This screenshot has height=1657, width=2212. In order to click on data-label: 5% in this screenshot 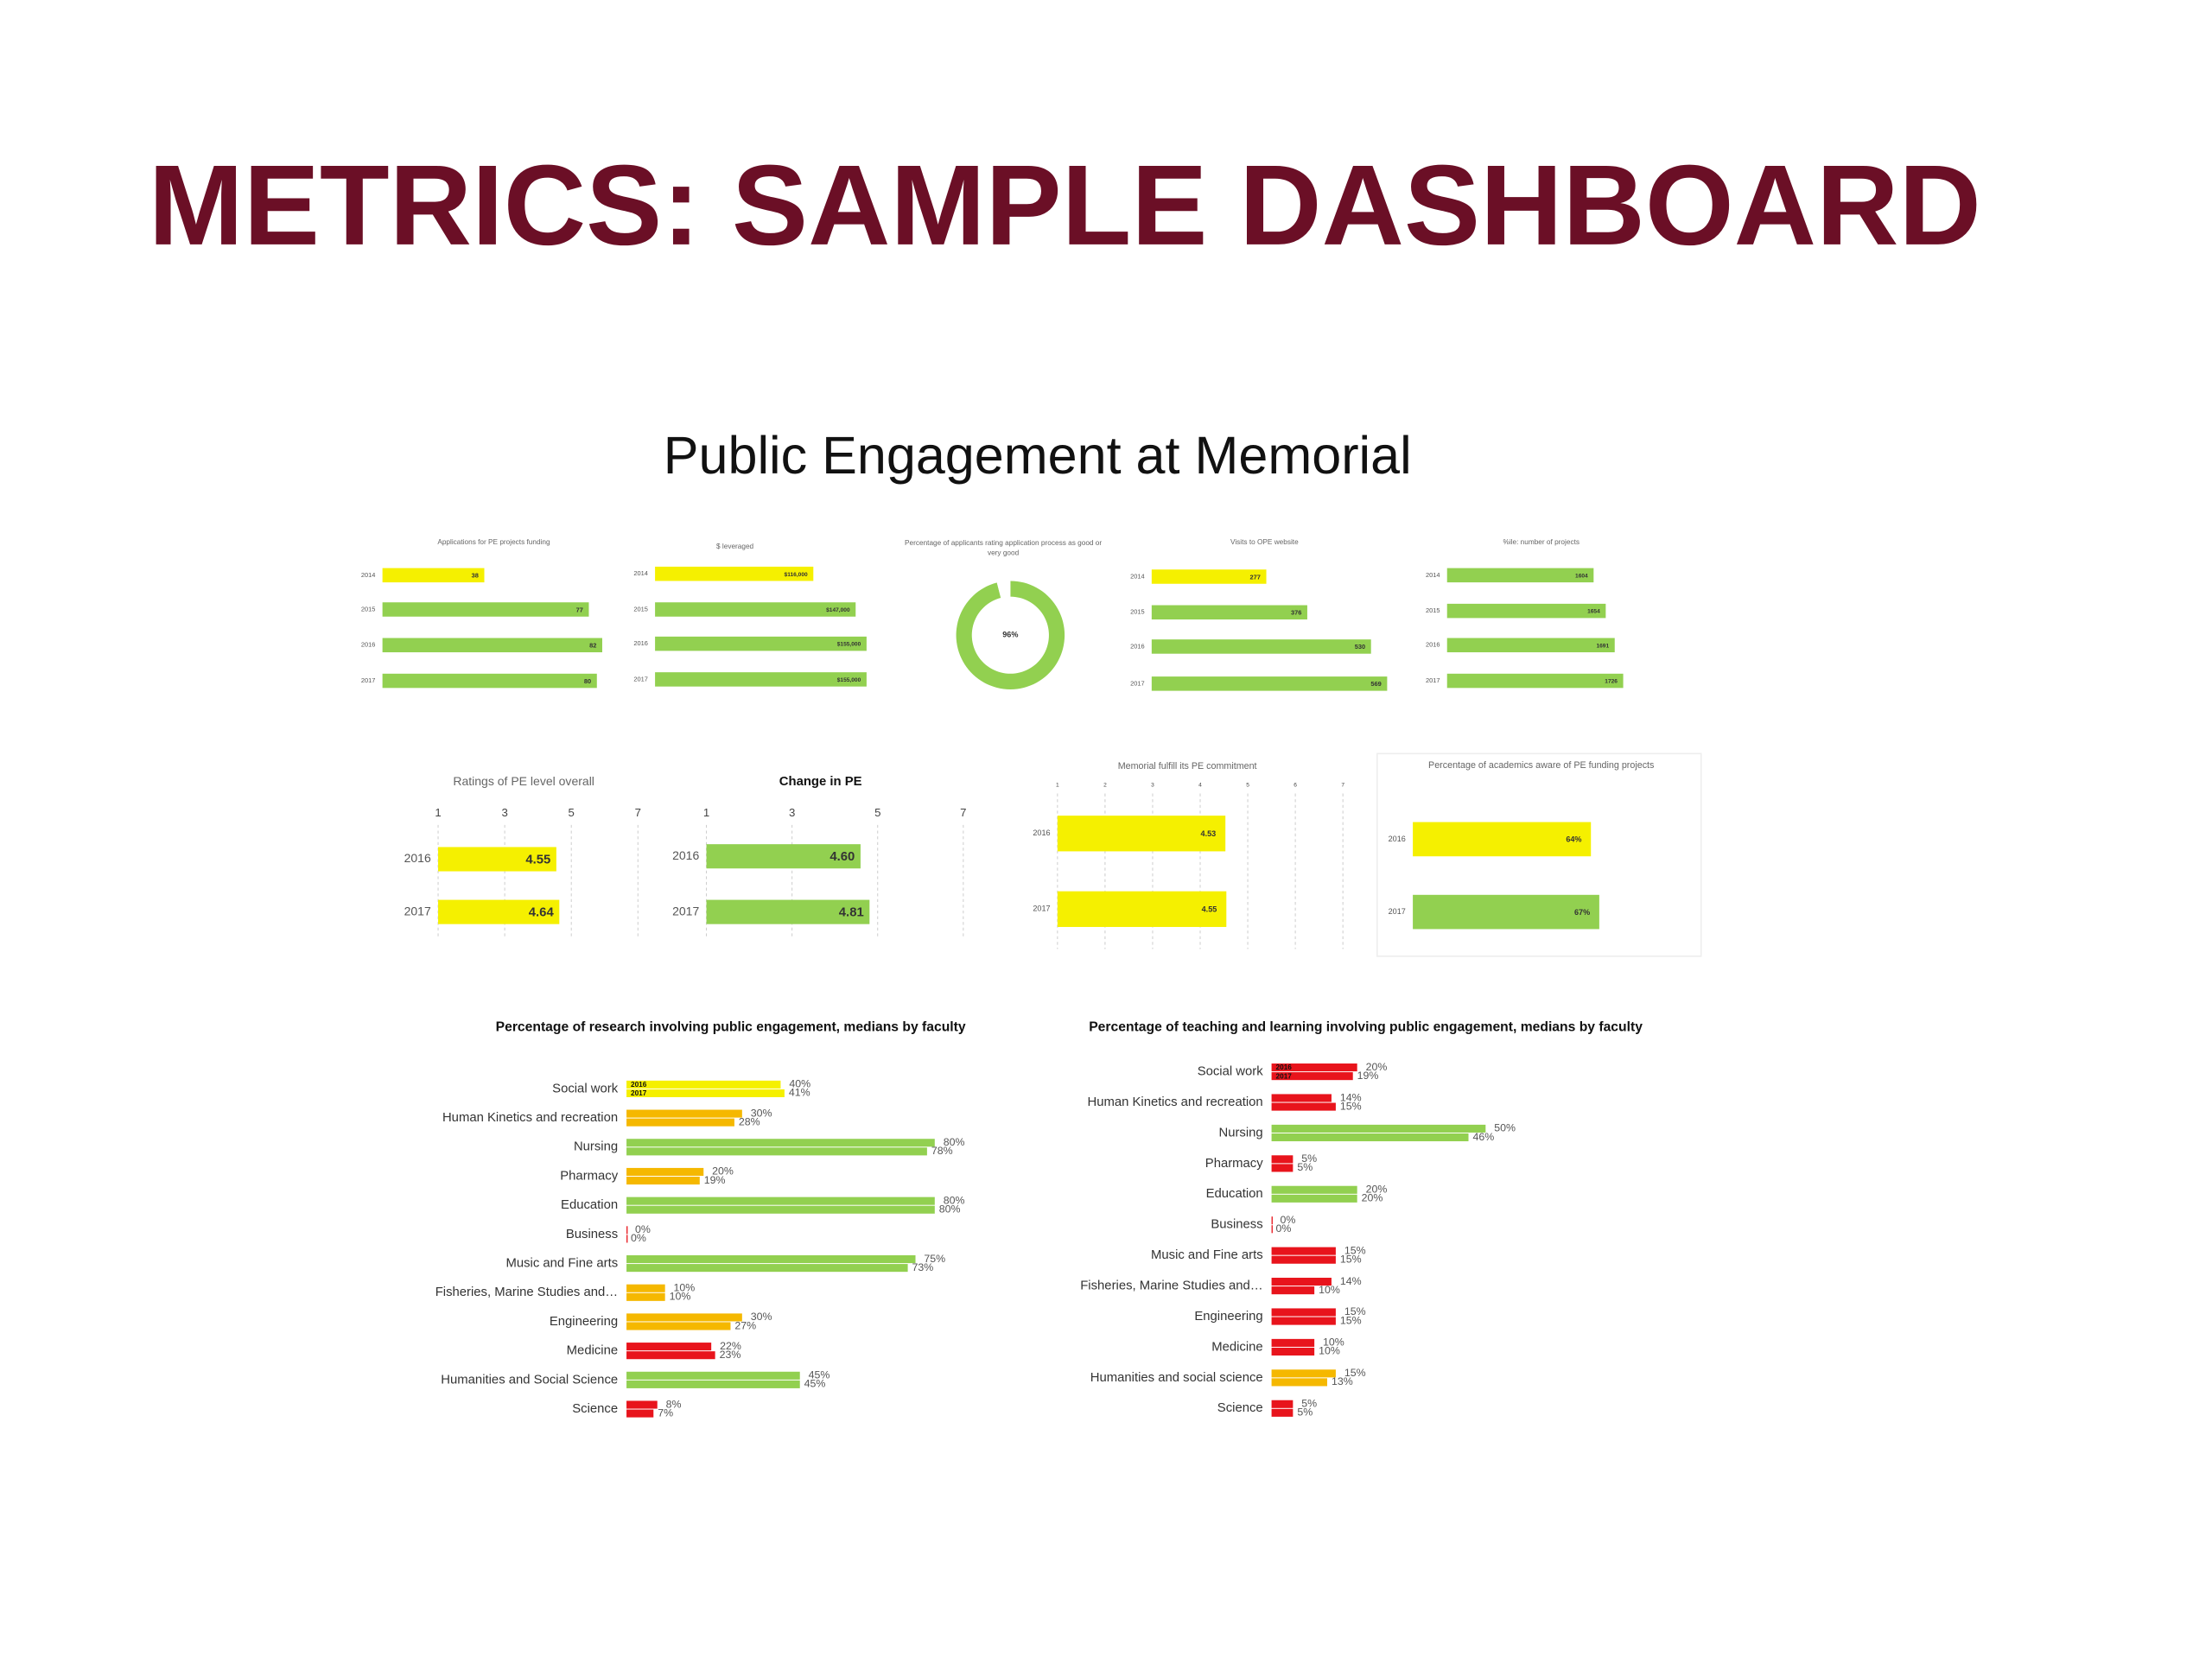, I will do `click(1305, 1412)`.